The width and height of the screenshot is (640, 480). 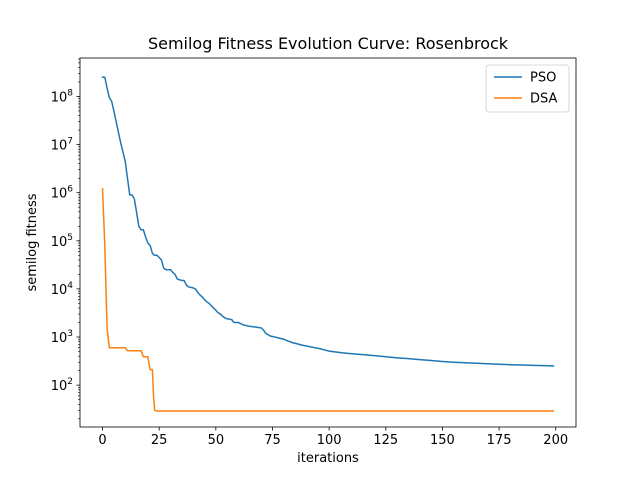 I want to click on x-tick-label: 50, so click(x=216, y=440).